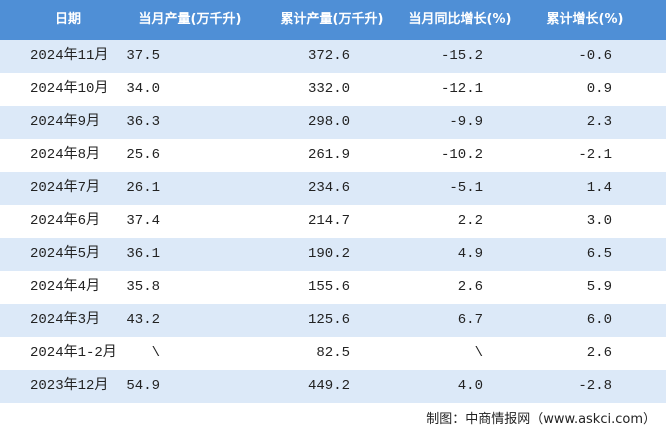 The width and height of the screenshot is (666, 436). I want to click on value-cell: -15.2, so click(461, 56).